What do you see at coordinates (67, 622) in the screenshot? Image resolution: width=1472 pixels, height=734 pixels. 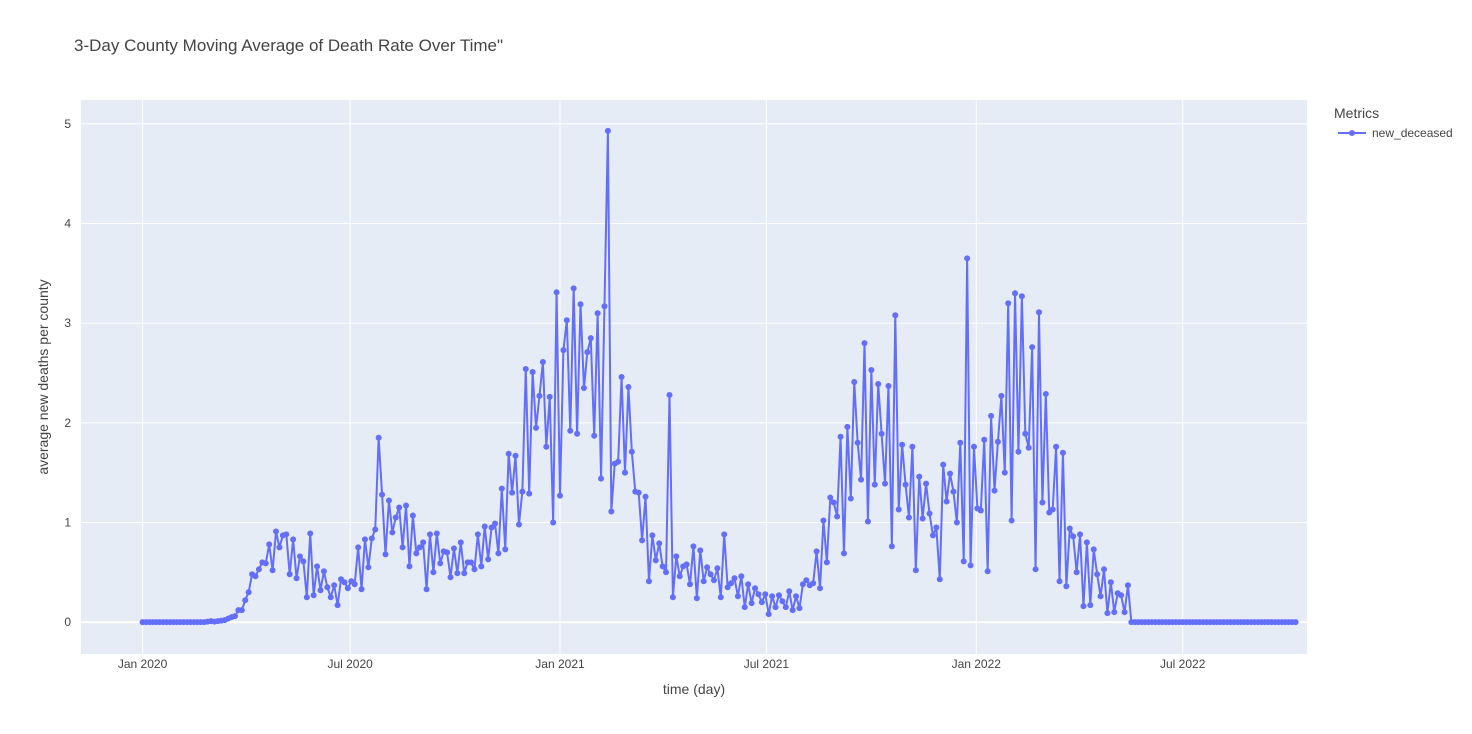 I see `y-tick-label: 0` at bounding box center [67, 622].